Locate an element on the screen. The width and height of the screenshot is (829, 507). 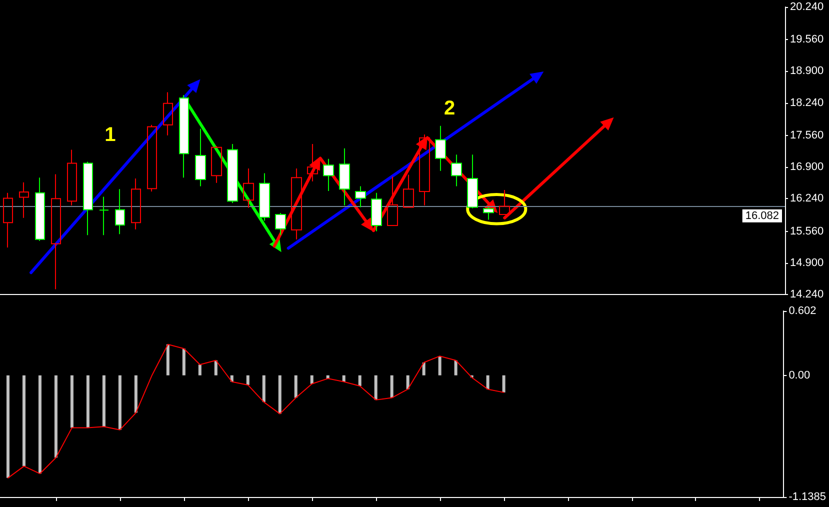
y-tick-label: 20.240 is located at coordinates (807, 7).